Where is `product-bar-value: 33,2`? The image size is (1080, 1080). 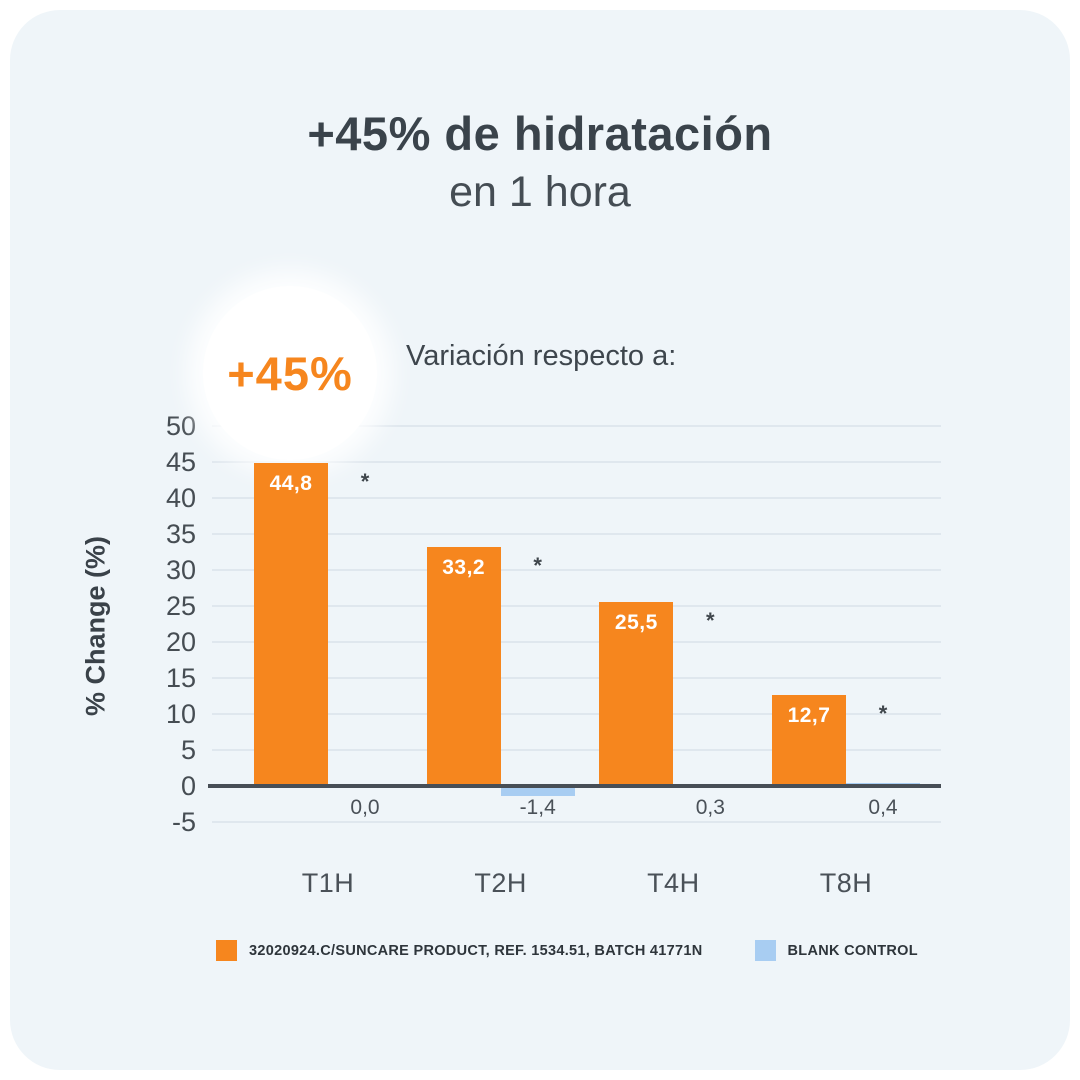 product-bar-value: 33,2 is located at coordinates (464, 567).